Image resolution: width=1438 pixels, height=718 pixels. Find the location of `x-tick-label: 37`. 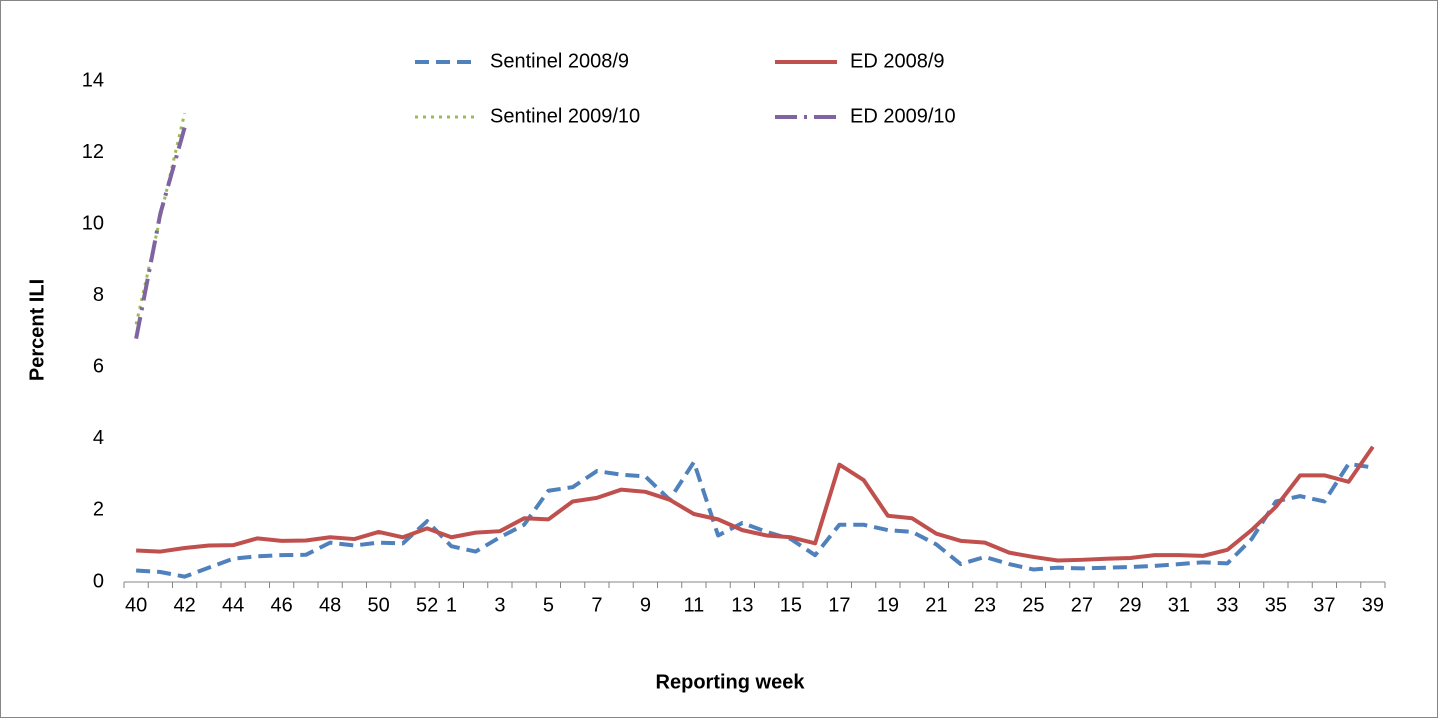

x-tick-label: 37 is located at coordinates (1324, 605).